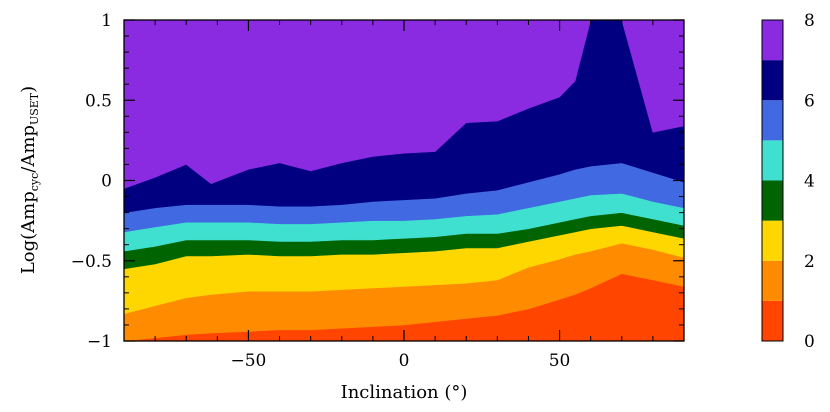  I want to click on y-tick-label: −0.5, so click(91, 262).